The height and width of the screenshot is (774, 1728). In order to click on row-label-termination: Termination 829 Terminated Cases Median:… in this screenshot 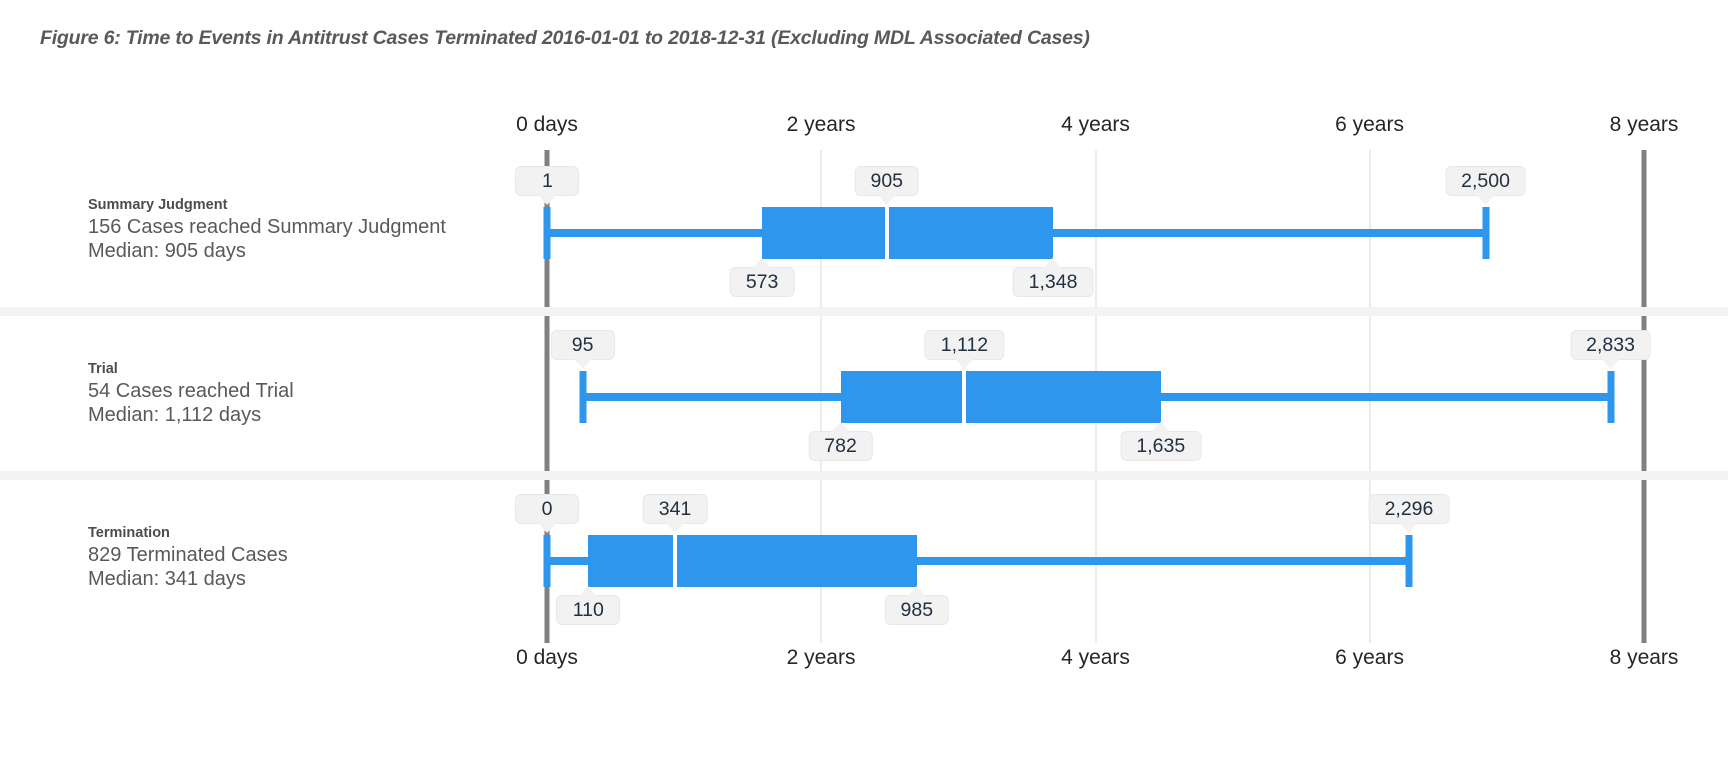, I will do `click(308, 557)`.